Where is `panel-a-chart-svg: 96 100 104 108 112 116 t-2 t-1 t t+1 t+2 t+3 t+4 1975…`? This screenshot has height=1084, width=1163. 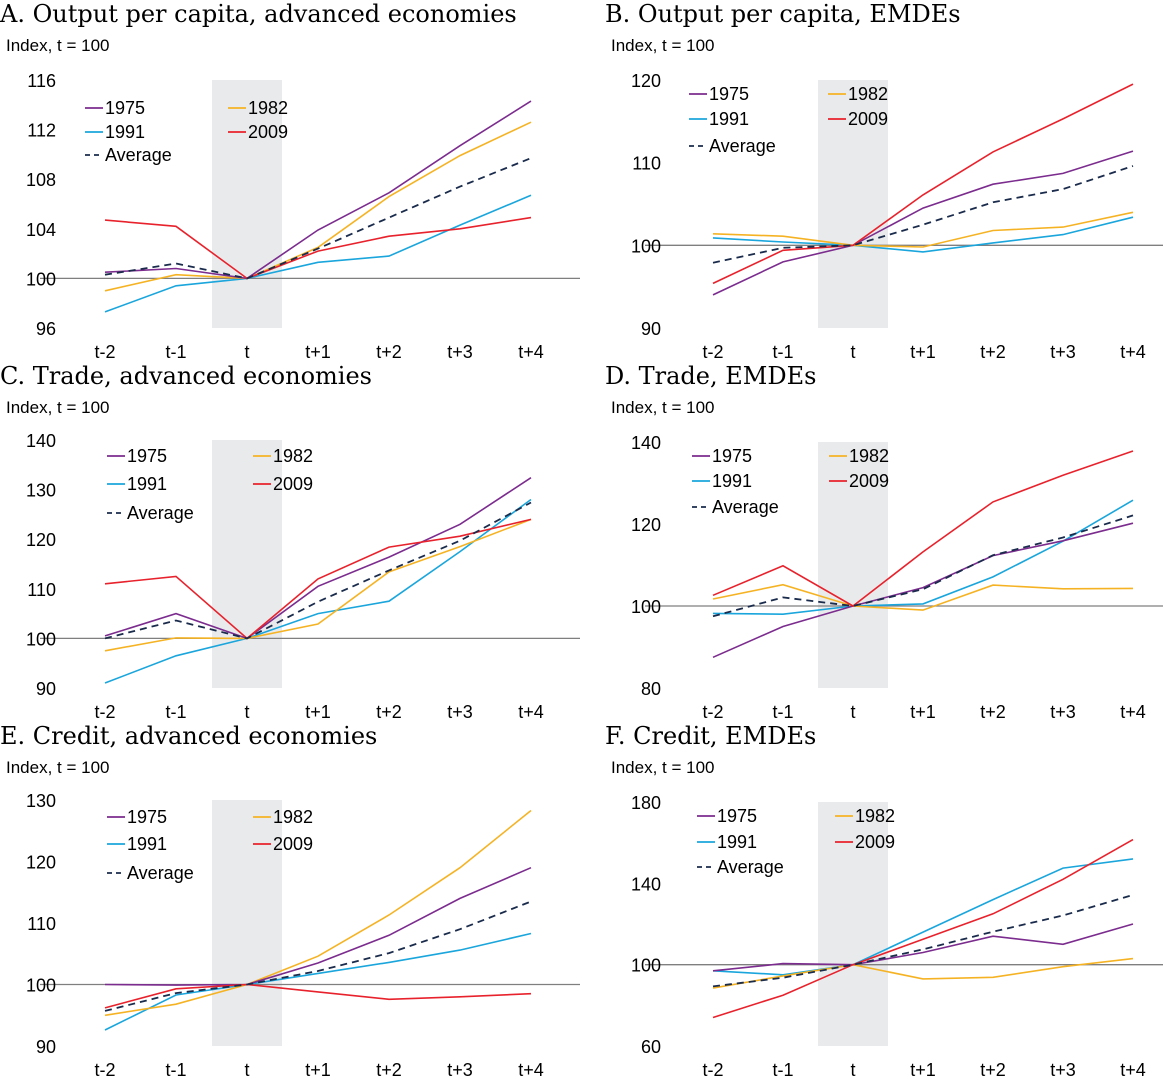
panel-a-chart-svg: 96 100 104 108 112 116 t-2 t-1 t t+1 t+2 t+3 t+4 1975… is located at coordinates (303, 216).